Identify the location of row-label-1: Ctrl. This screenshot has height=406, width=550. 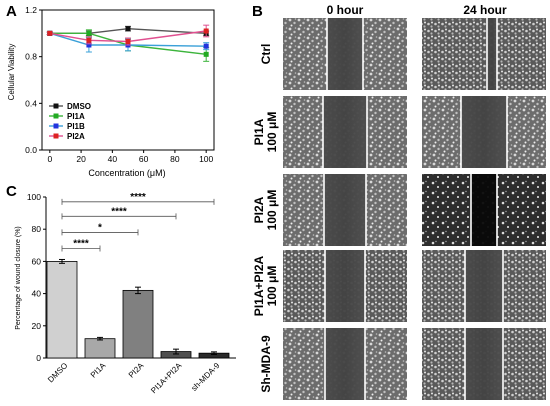
(266, 54).